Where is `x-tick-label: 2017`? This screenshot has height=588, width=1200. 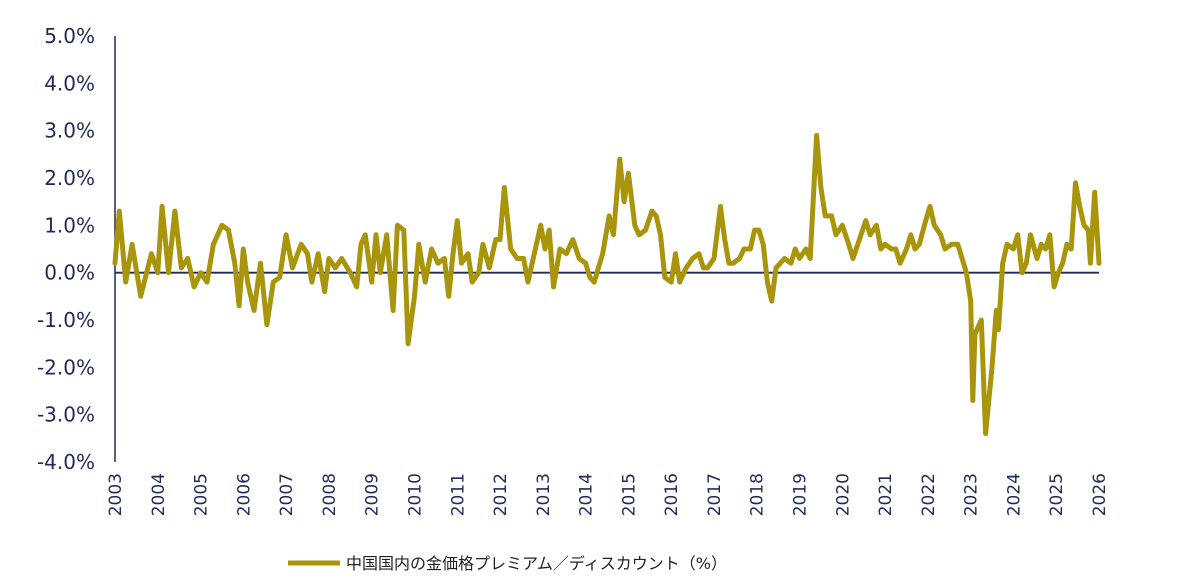
x-tick-label: 2017 is located at coordinates (715, 494).